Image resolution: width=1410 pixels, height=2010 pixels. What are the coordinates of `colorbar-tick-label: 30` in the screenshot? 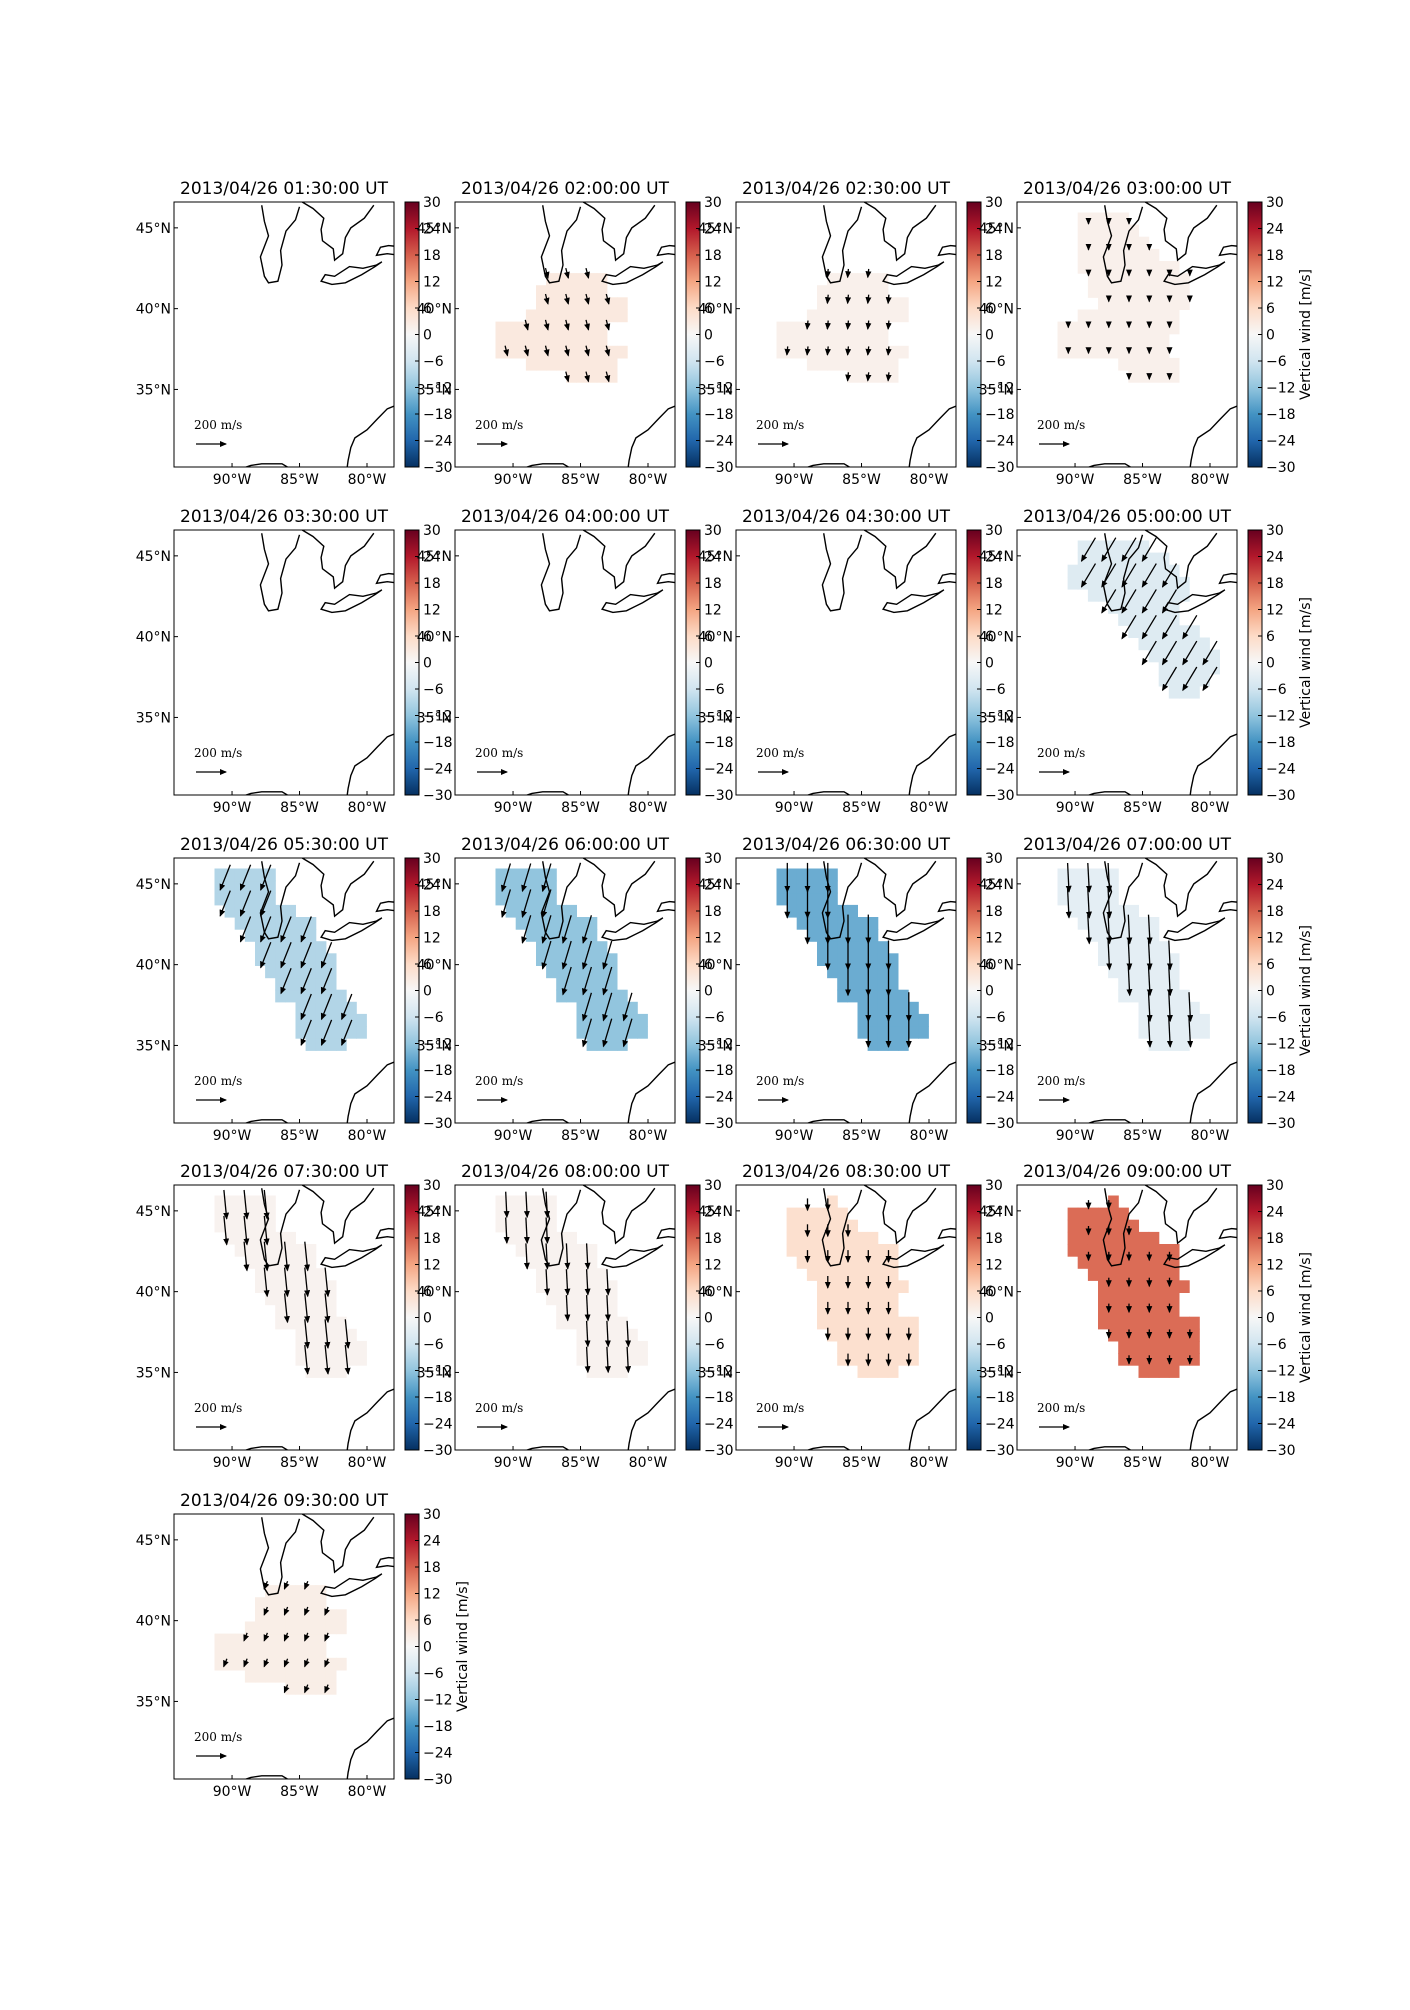 It's located at (994, 203).